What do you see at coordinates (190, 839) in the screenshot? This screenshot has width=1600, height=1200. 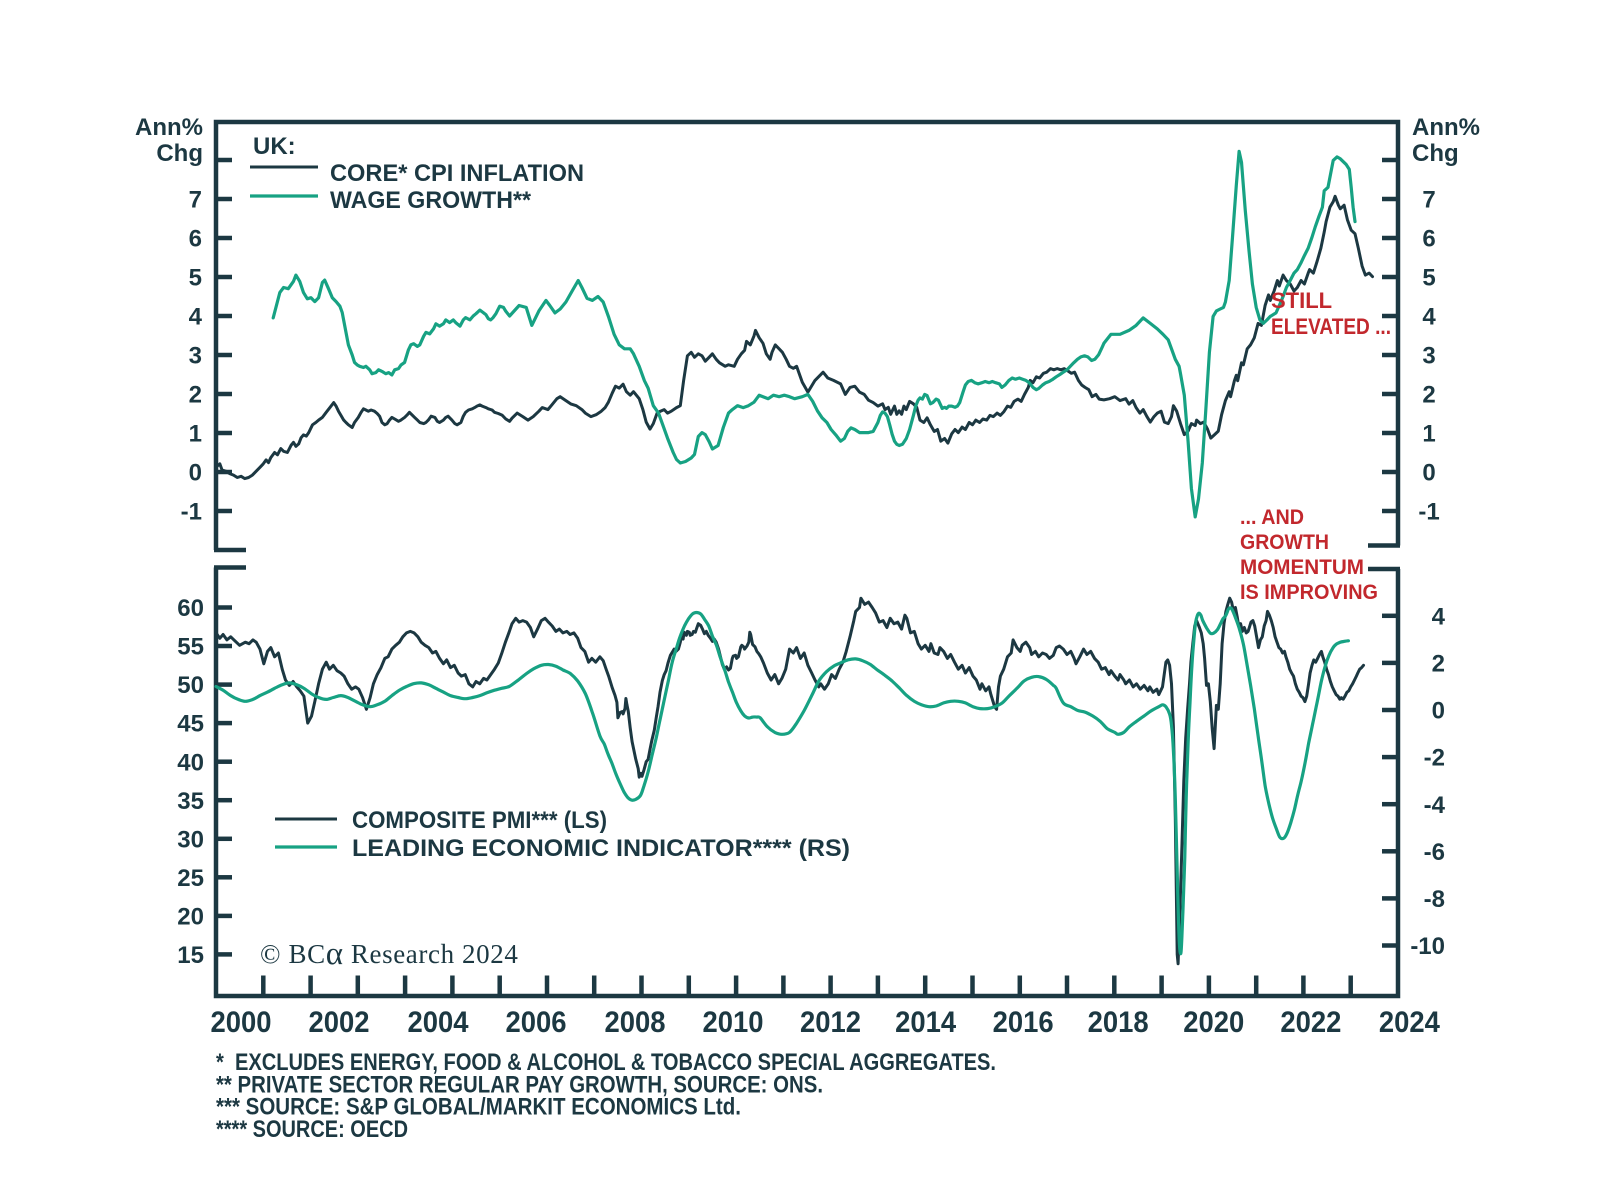 I see `svg-text: 30` at bounding box center [190, 839].